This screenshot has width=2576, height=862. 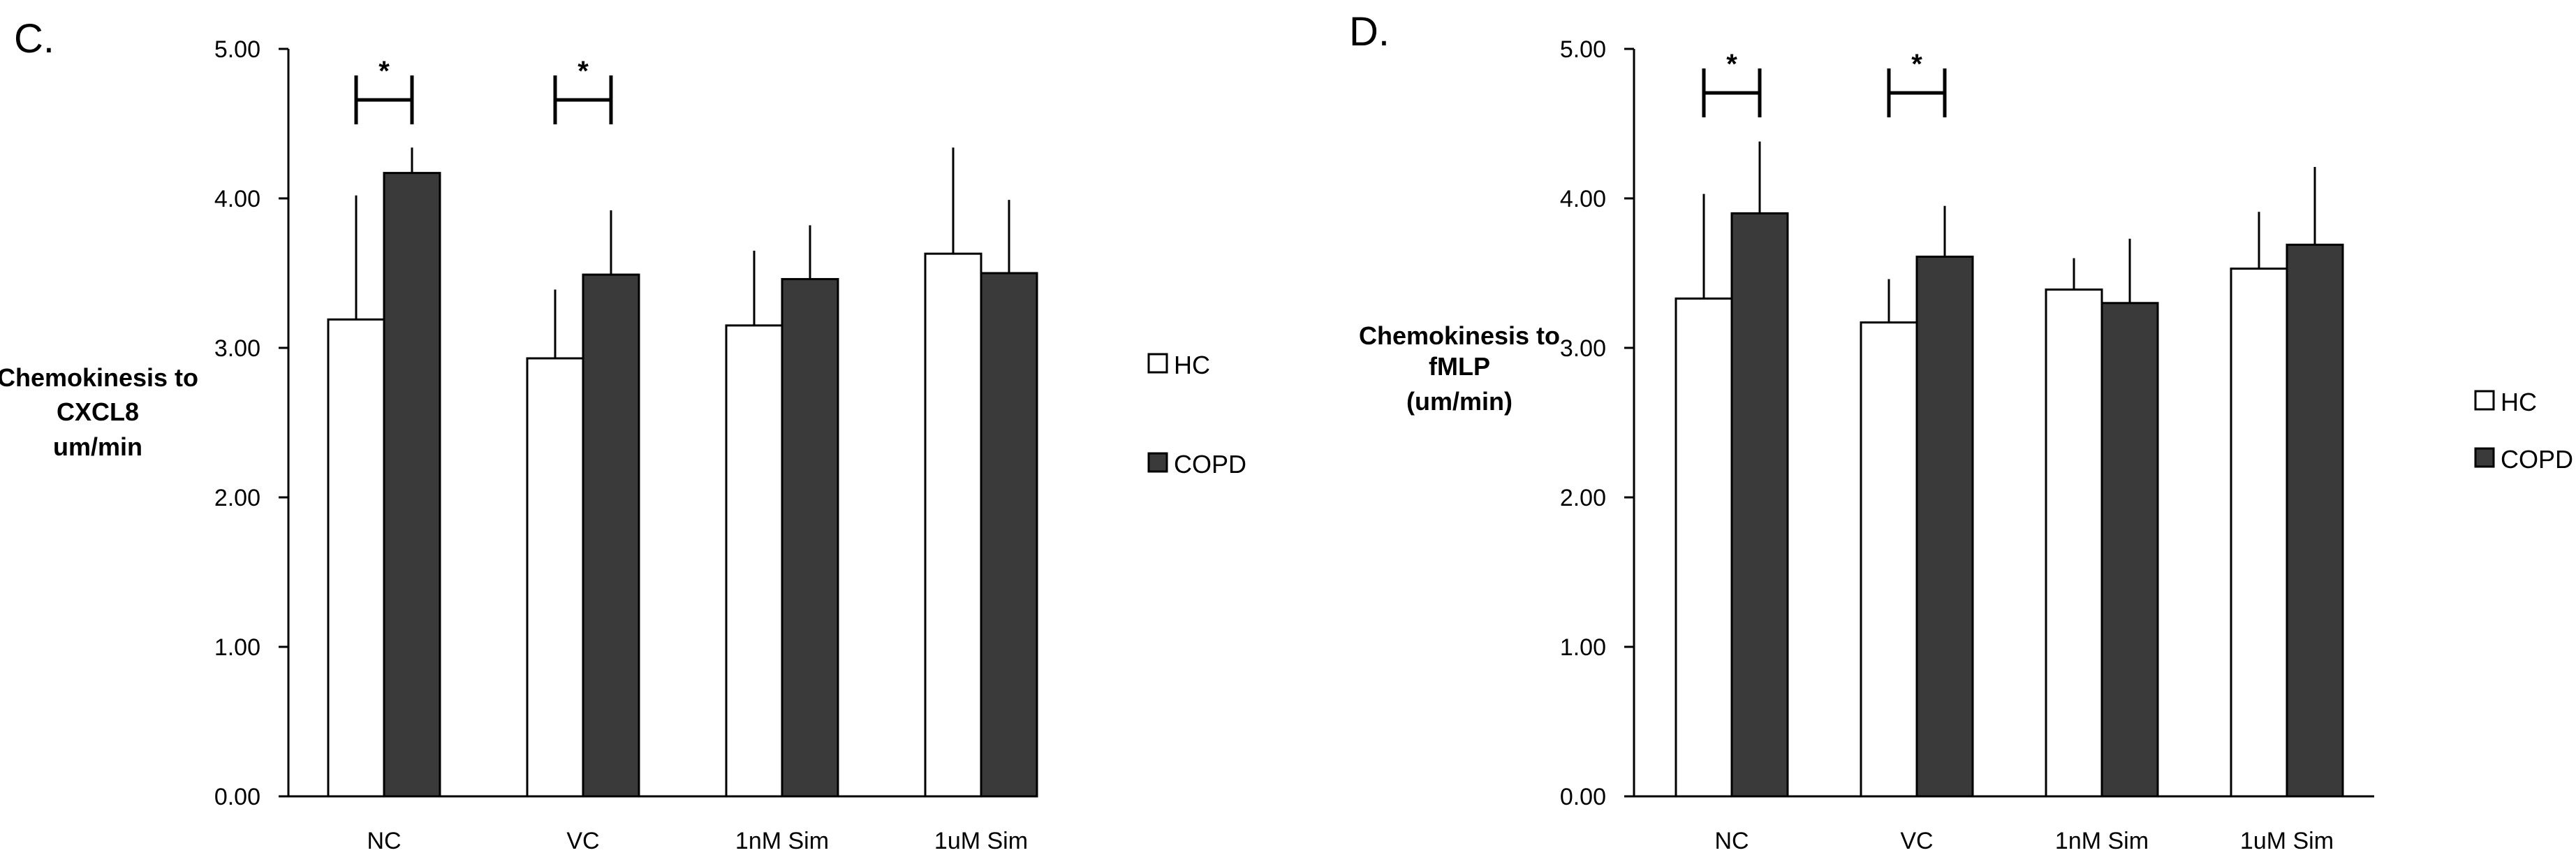 What do you see at coordinates (1459, 366) in the screenshot?
I see `y-axis-label-line: fMLP` at bounding box center [1459, 366].